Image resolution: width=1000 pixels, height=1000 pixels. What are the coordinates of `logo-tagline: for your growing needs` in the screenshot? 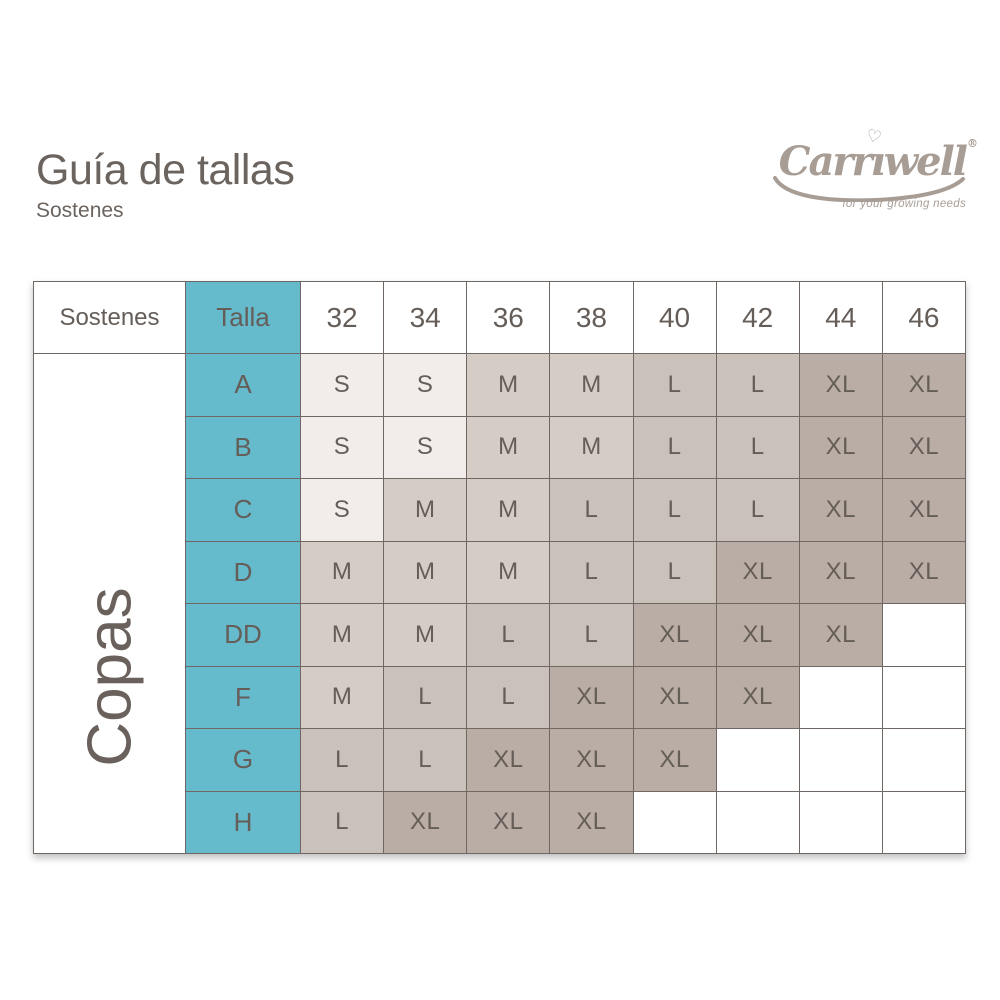 It's located at (904, 204).